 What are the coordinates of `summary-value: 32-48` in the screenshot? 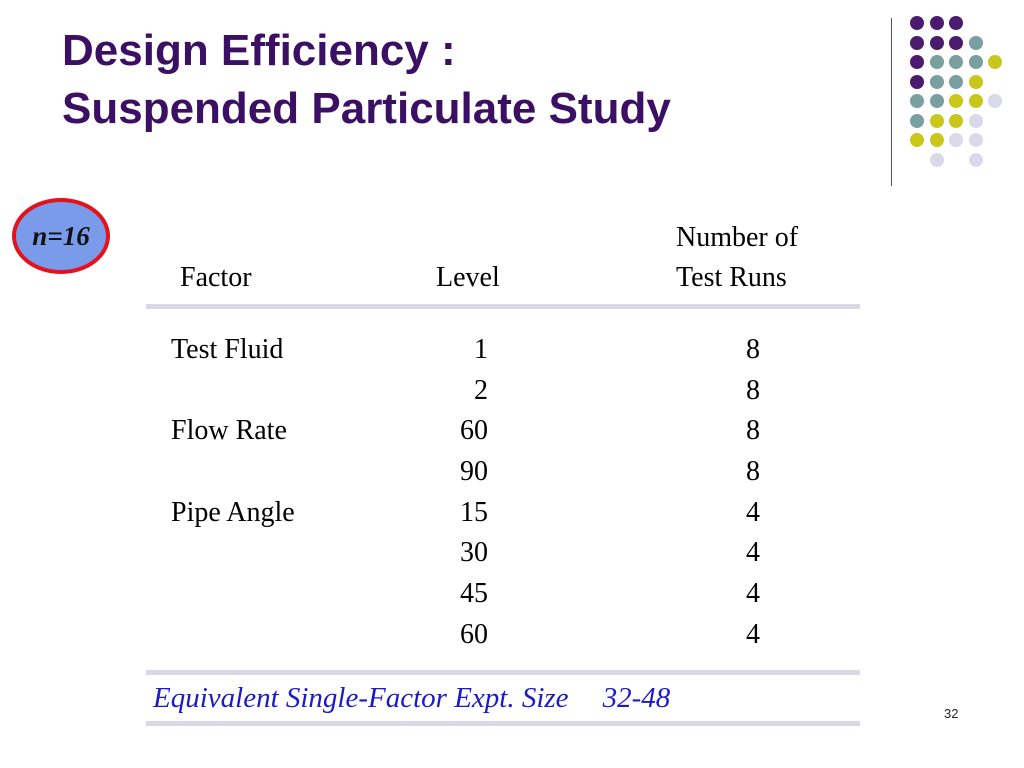 It's located at (636, 698).